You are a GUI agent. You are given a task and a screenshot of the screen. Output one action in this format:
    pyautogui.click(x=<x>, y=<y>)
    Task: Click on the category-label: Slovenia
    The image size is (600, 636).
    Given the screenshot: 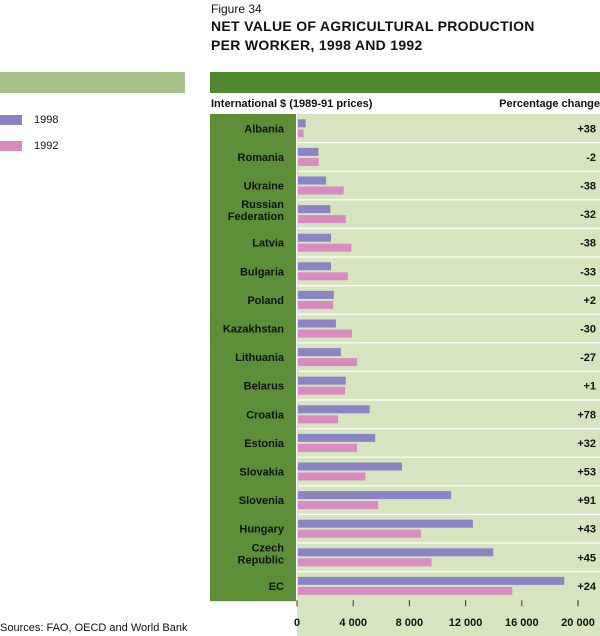 What is the action you would take?
    pyautogui.click(x=262, y=501)
    